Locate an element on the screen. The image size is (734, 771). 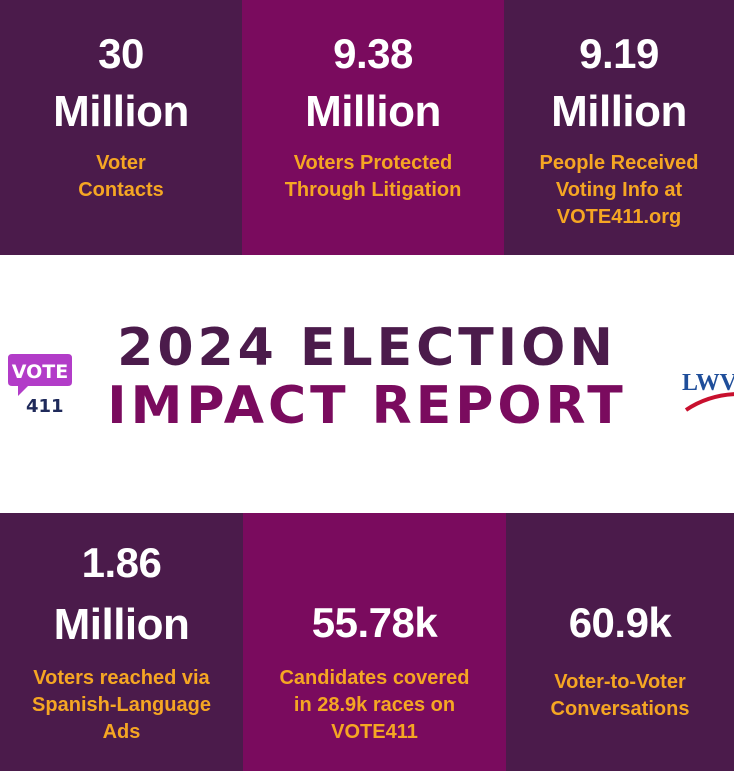
lwv-logo-text: LWV is located at coordinates (708, 383).